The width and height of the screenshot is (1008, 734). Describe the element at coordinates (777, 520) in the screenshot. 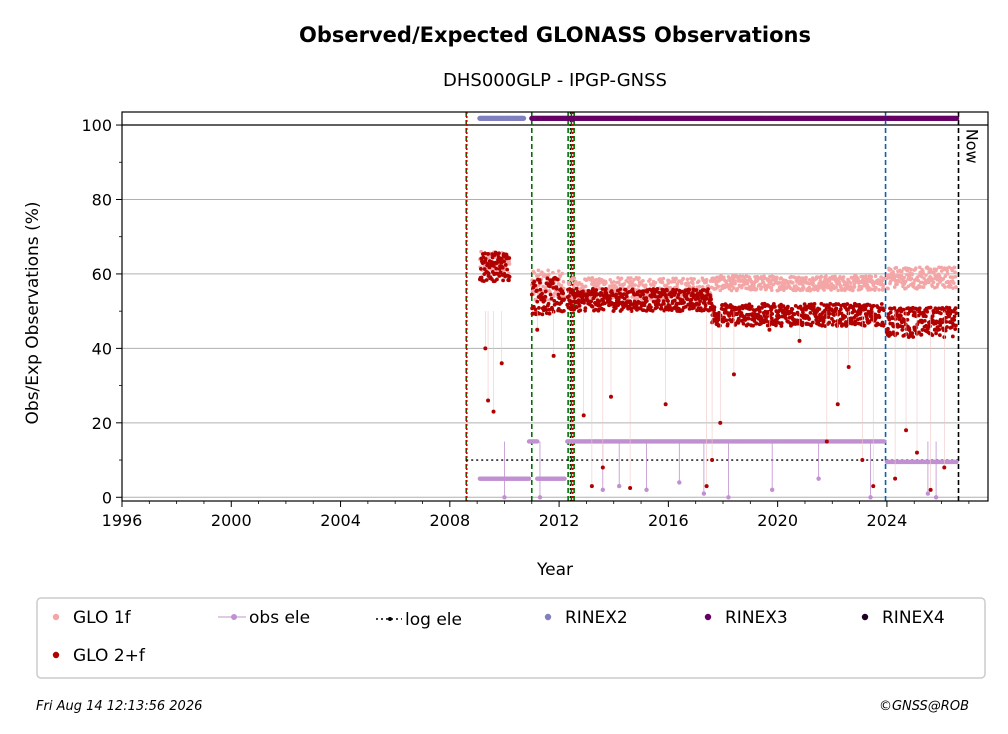

I see `x-tick-label: 2020` at that location.